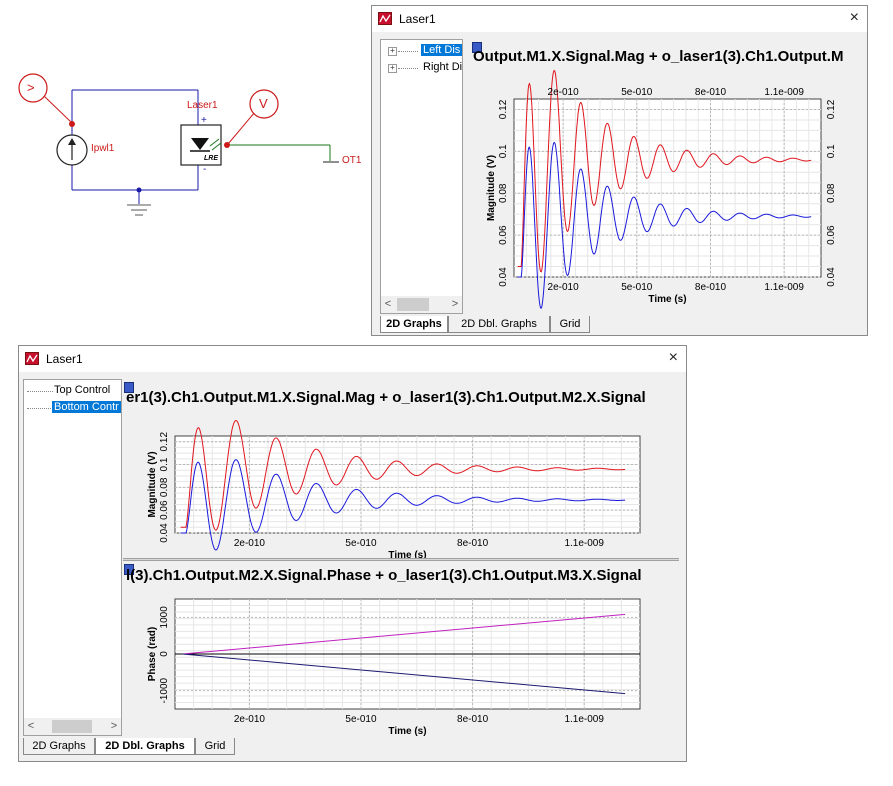 The height and width of the screenshot is (786, 893). What do you see at coordinates (201, 145) in the screenshot?
I see `laser-symbol` at bounding box center [201, 145].